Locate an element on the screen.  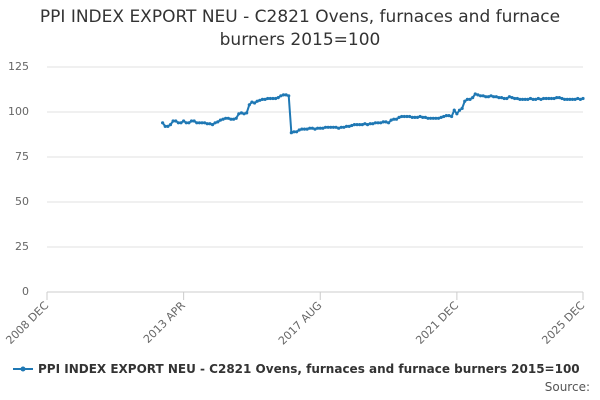
legend-swatch is located at coordinates (23, 369).